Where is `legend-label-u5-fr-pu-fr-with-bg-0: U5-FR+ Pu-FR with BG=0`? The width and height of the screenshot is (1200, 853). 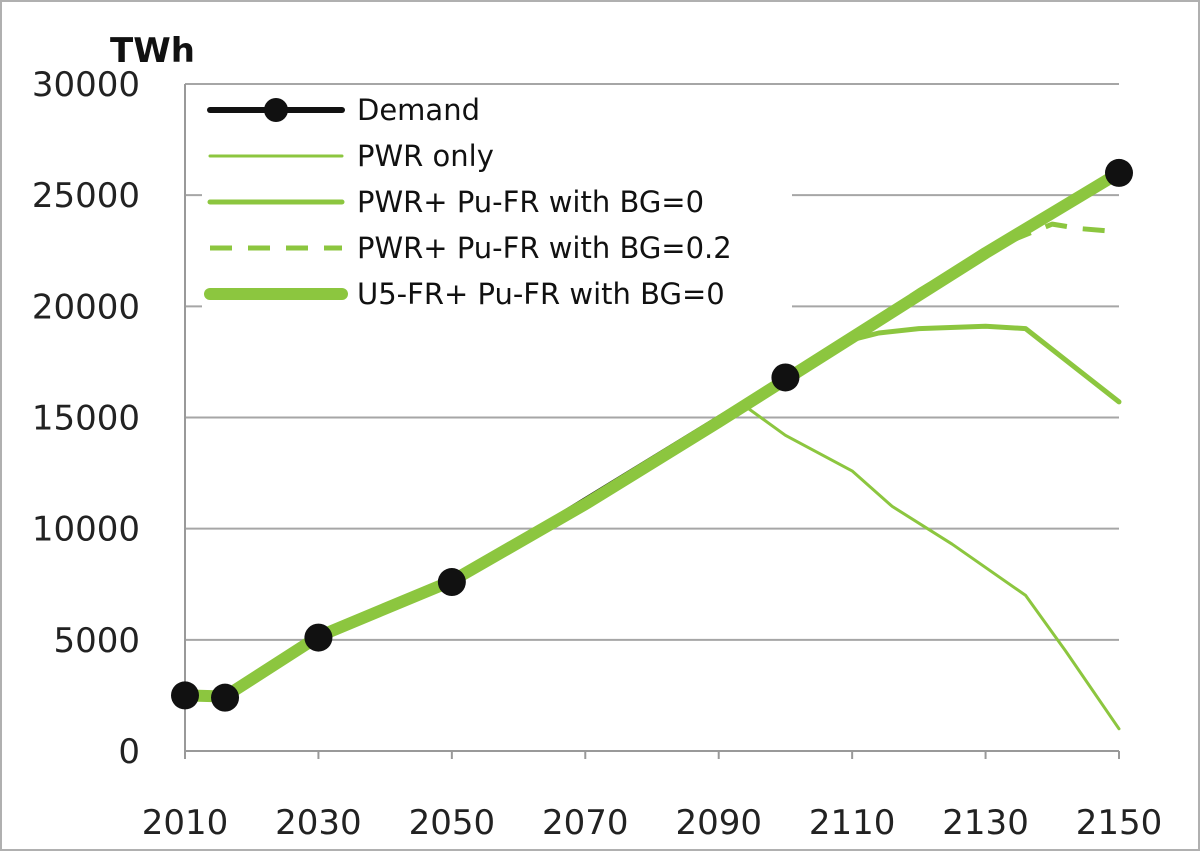
legend-label-u5-fr-pu-fr-with-bg-0: U5-FR+ Pu-FR with BG=0 is located at coordinates (541, 294).